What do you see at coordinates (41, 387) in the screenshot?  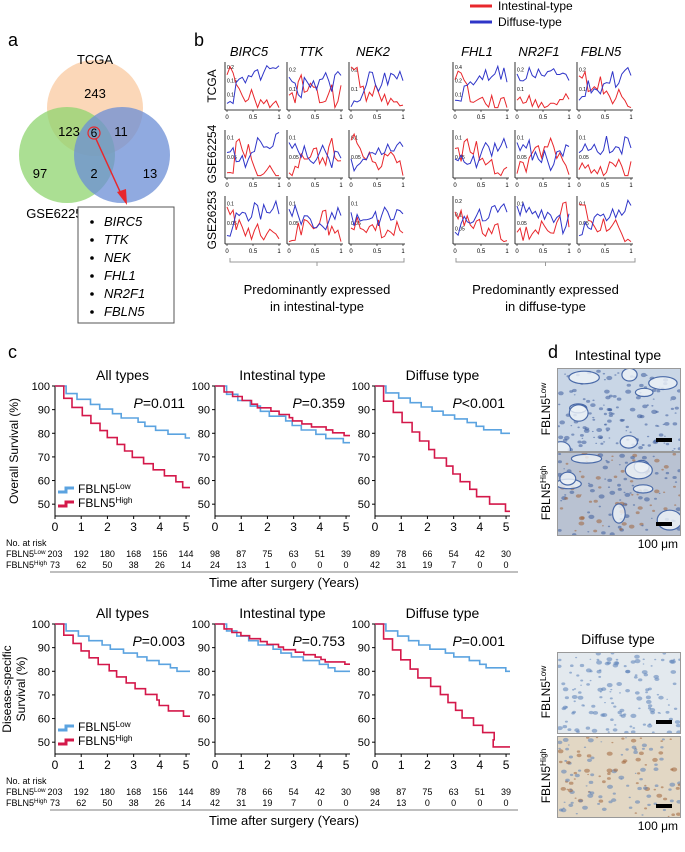 I see `km-y-tick: 100` at bounding box center [41, 387].